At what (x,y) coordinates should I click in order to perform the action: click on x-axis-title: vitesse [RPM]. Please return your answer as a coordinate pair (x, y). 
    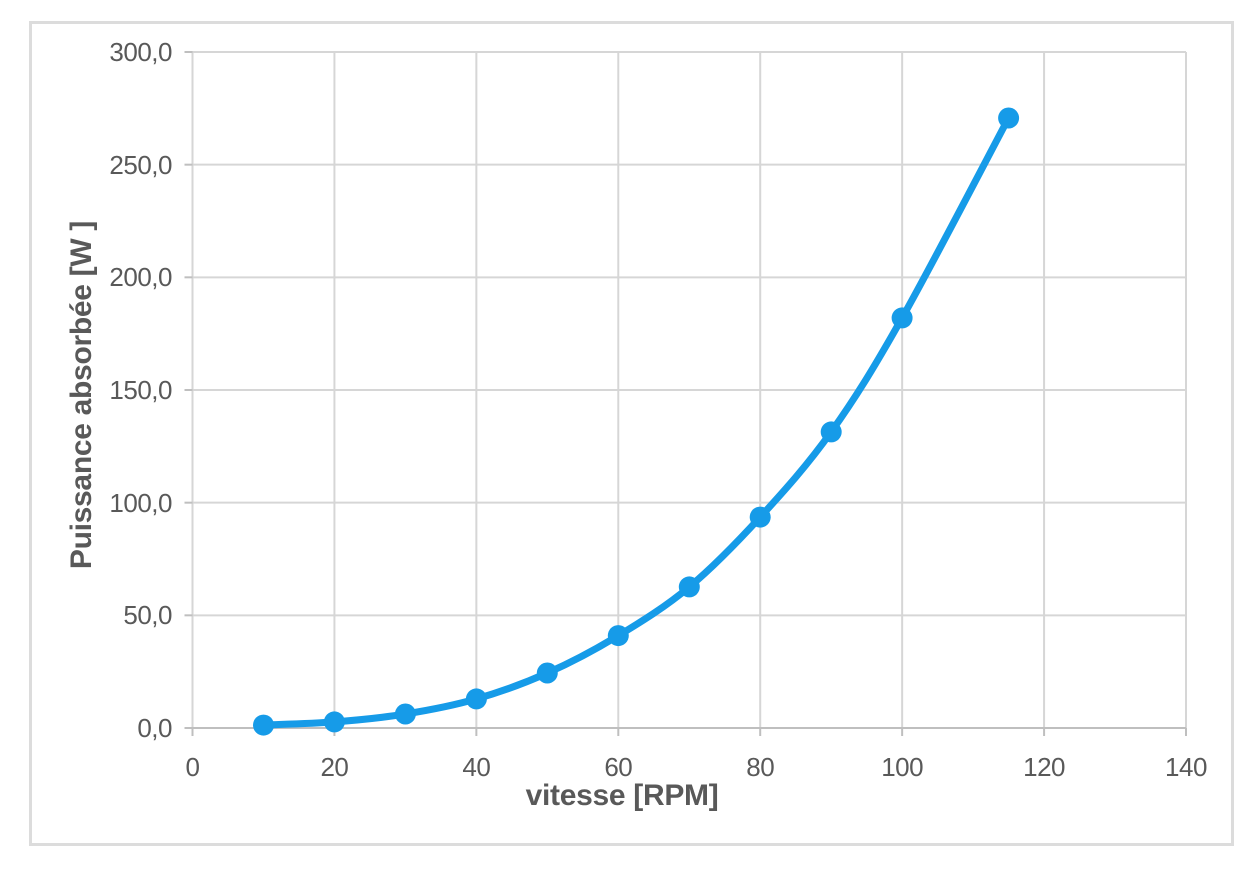
    Looking at the image, I should click on (622, 795).